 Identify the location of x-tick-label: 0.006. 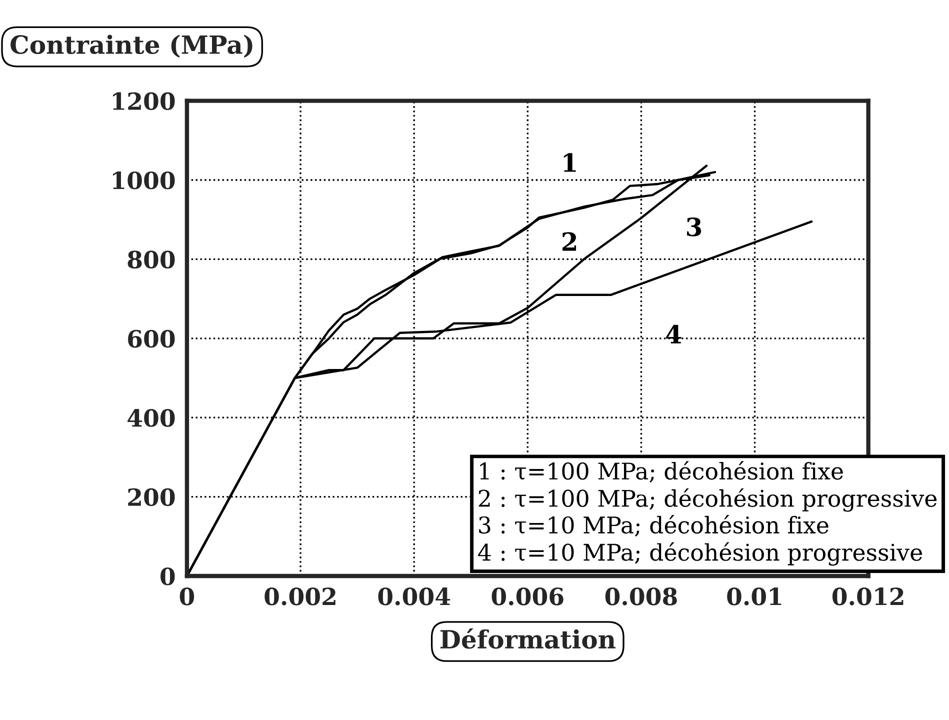
(528, 597).